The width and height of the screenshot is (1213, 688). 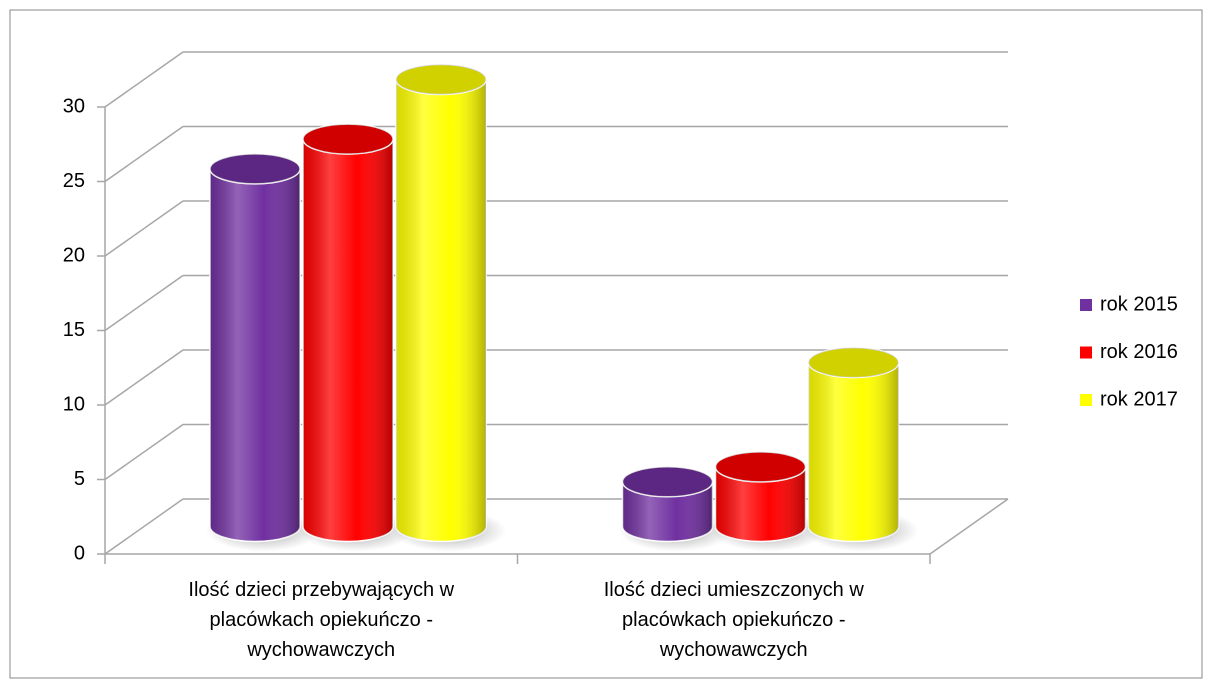 What do you see at coordinates (74, 255) in the screenshot?
I see `y-tick-label: 20` at bounding box center [74, 255].